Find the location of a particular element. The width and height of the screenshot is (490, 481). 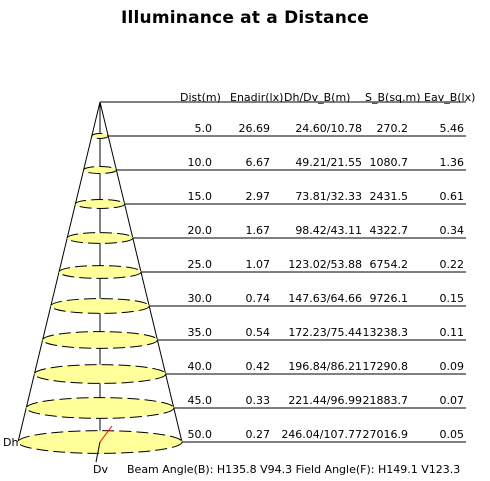

table-cell-eav: 0.34 is located at coordinates (452, 230).